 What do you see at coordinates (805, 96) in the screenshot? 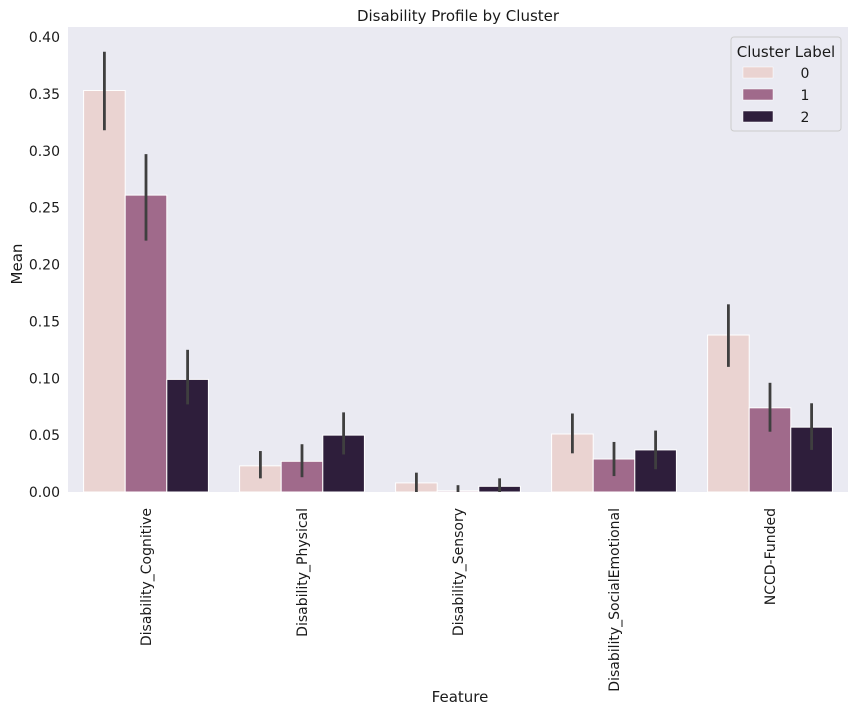
I see `legend-label: 1` at bounding box center [805, 96].